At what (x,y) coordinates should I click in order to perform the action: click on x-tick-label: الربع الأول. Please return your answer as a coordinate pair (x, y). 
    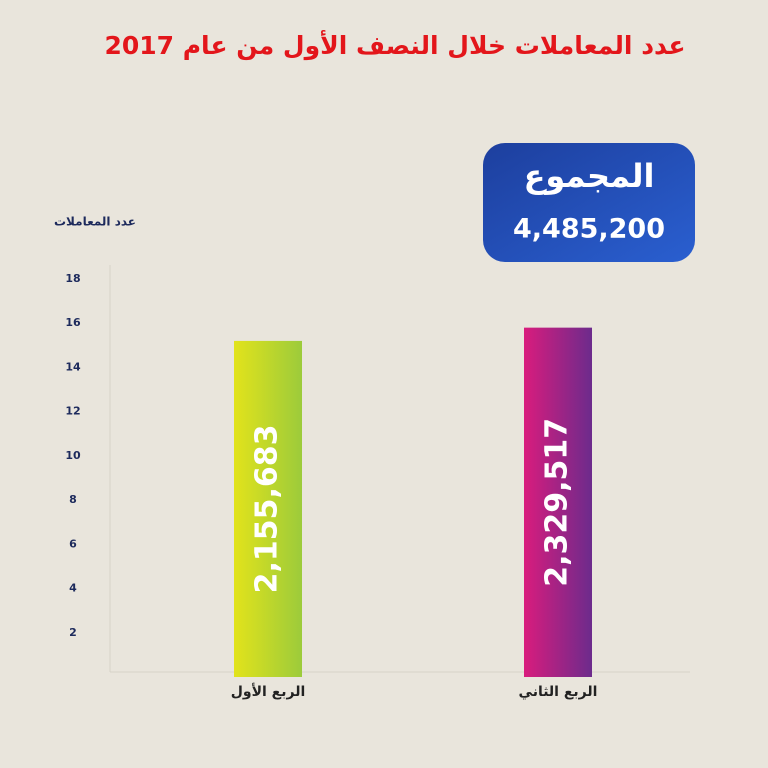
    Looking at the image, I should click on (268, 691).